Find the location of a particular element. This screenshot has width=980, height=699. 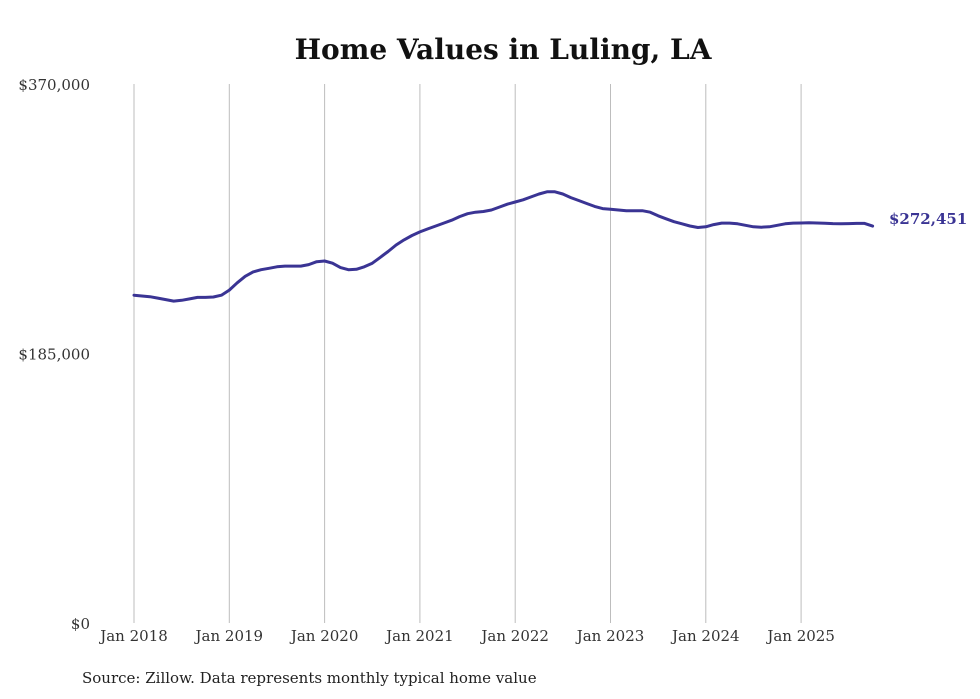

y-axis-ticks: $0 $185,000 $370,000 is located at coordinates (54, 354).